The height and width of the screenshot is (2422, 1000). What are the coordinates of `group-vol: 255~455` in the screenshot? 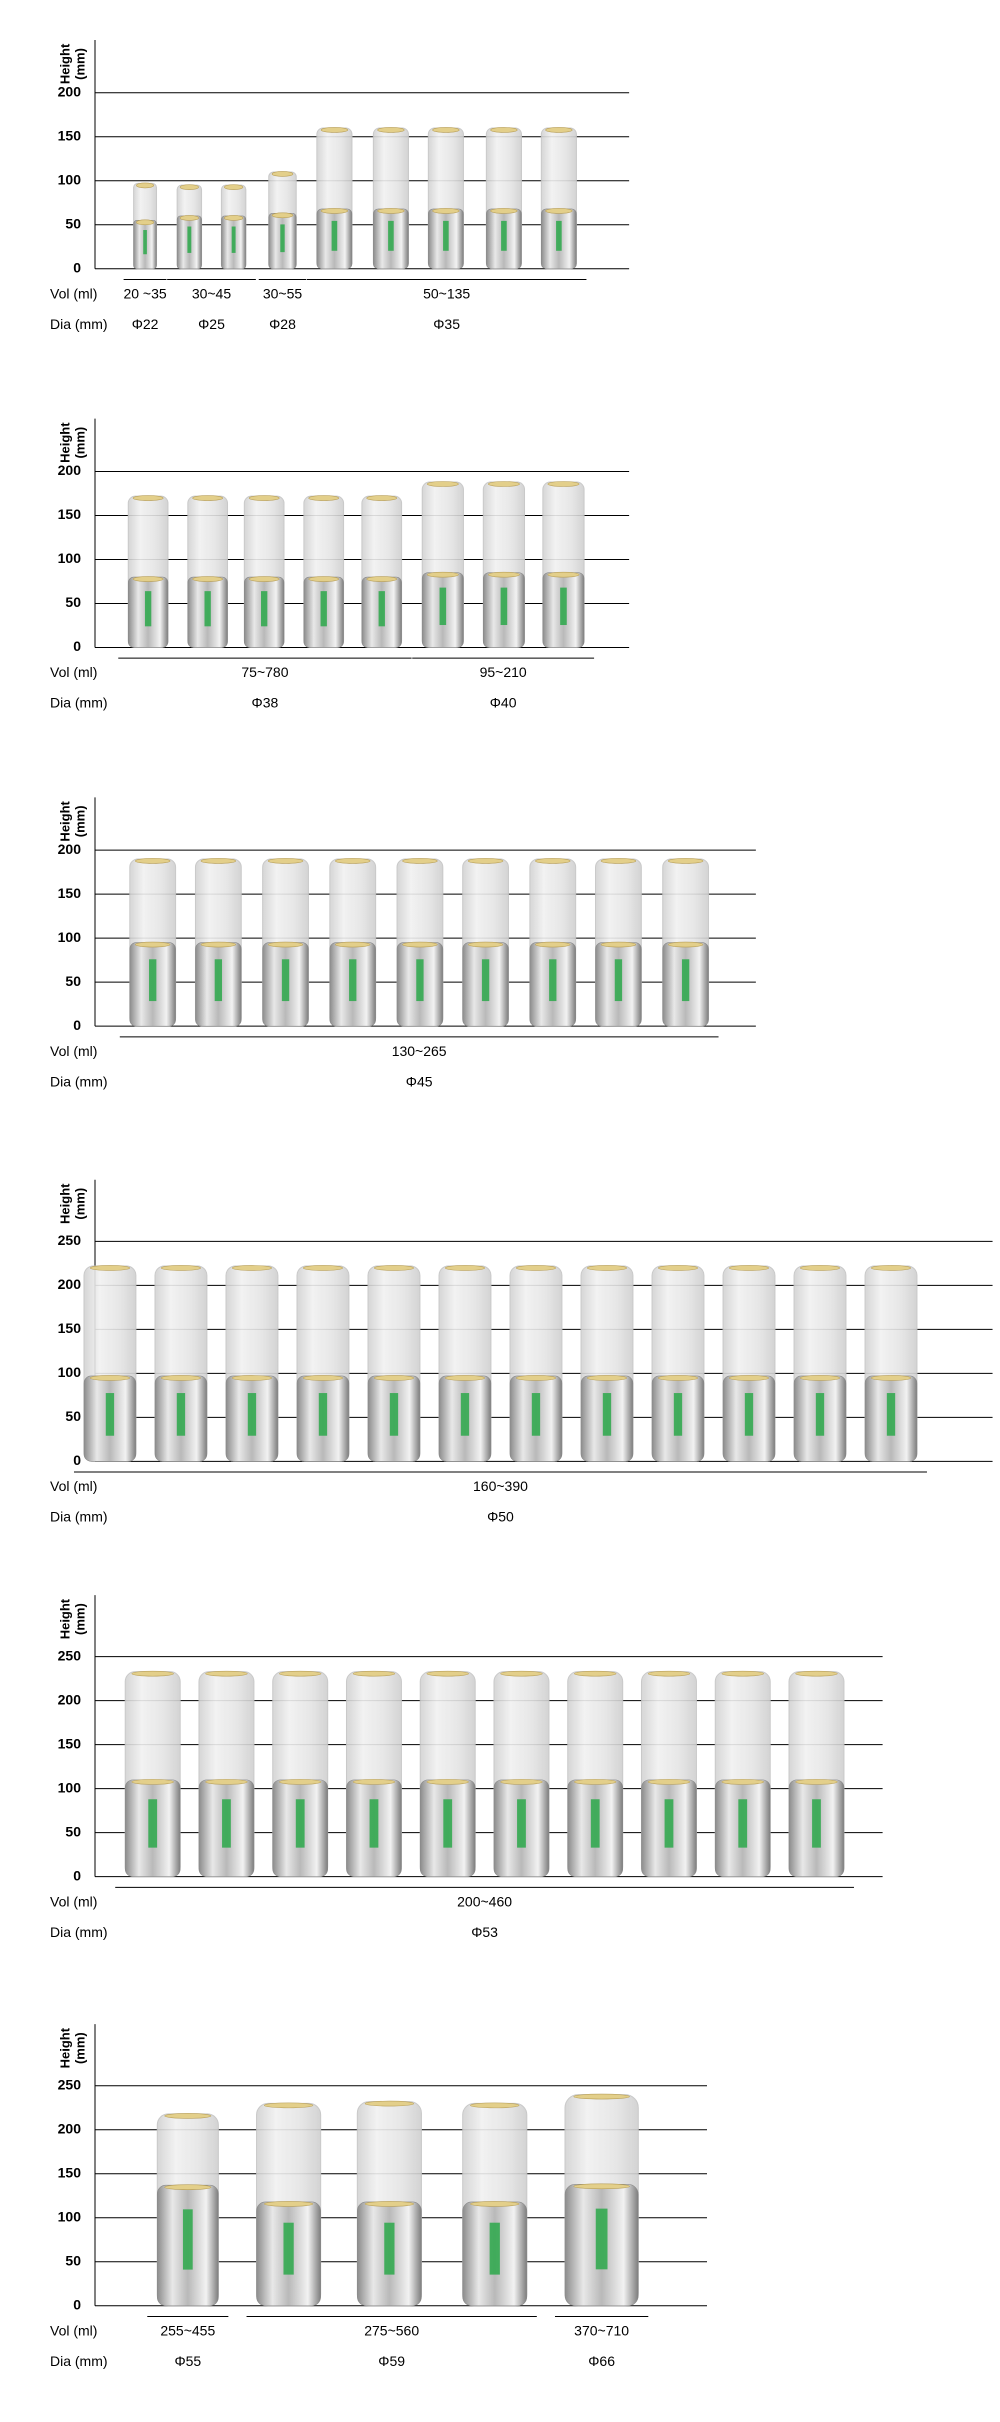 It's located at (187, 2330).